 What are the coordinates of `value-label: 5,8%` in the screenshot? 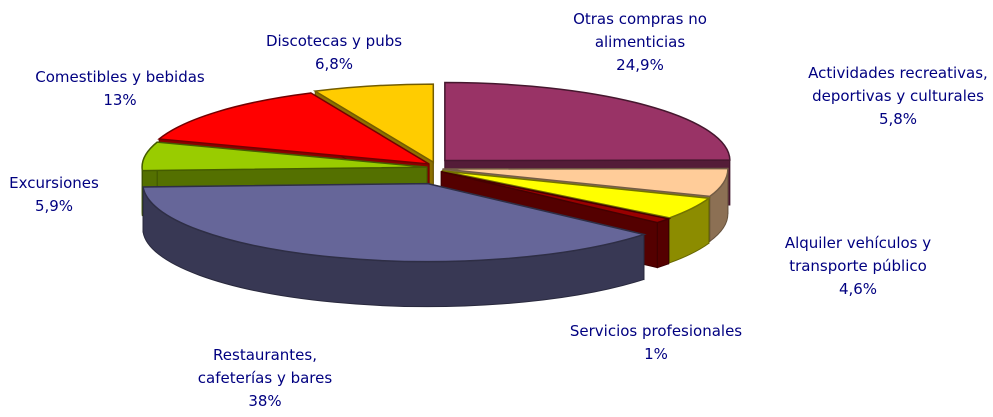 It's located at (898, 119).